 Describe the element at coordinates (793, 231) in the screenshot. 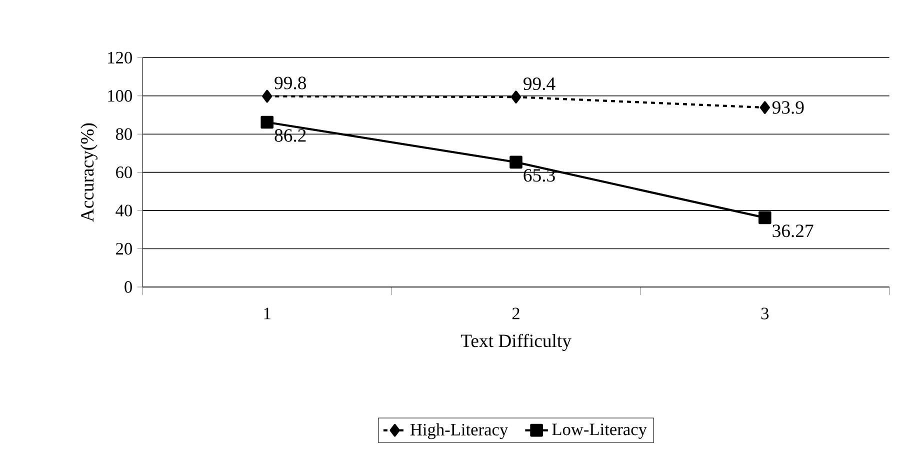

I see `data-label: 36.27` at that location.